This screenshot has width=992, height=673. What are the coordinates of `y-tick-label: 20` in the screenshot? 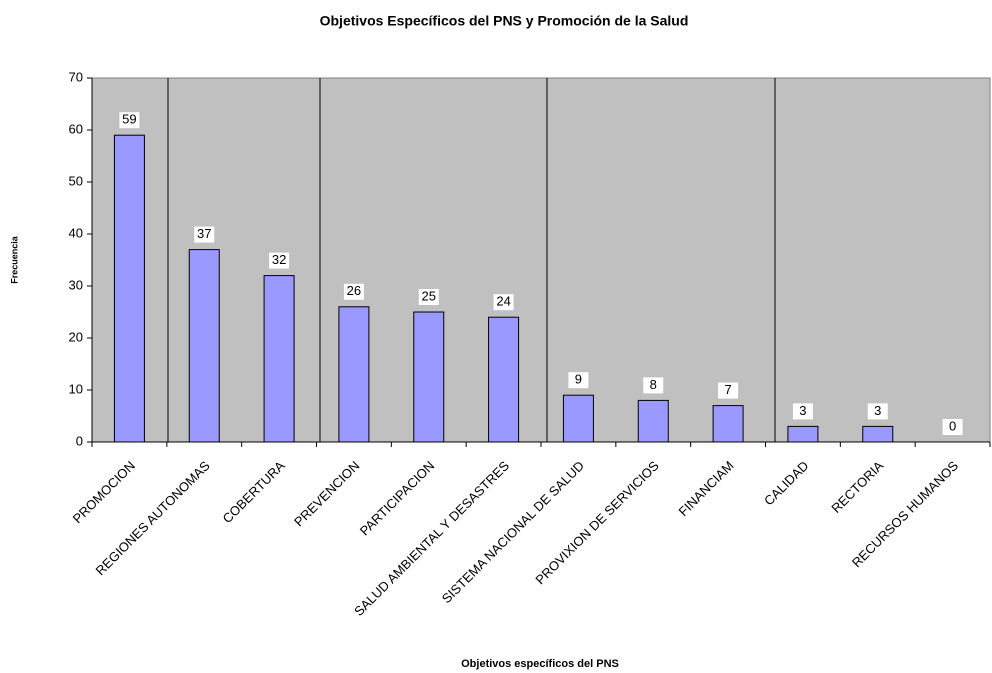 It's located at (76, 336).